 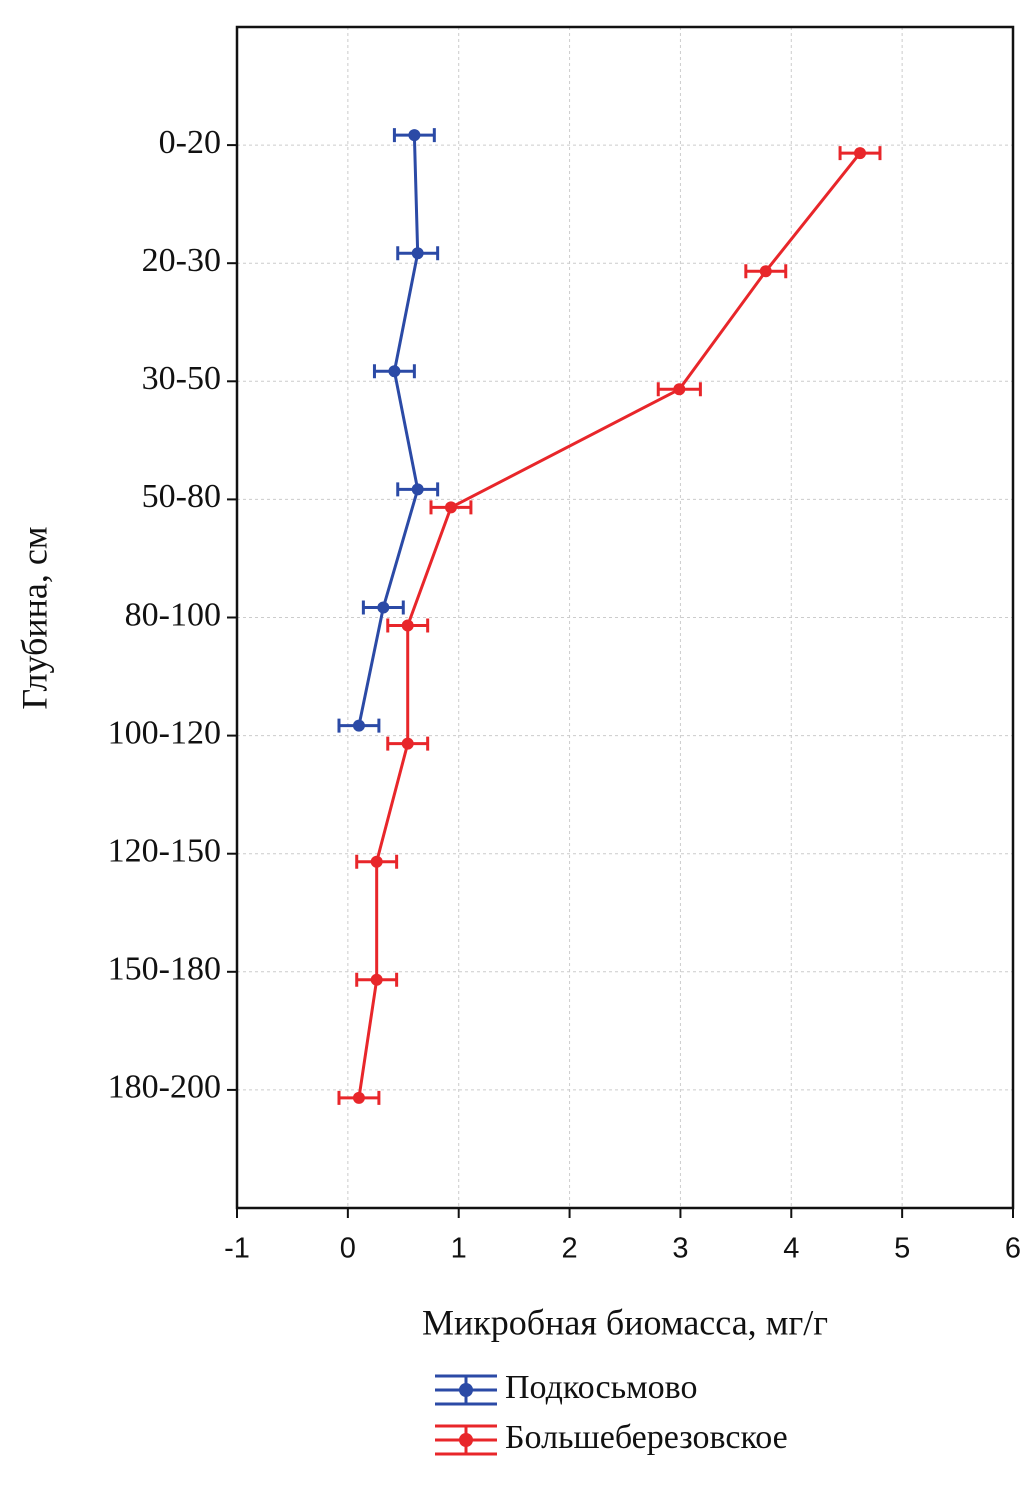 I want to click on x-tick-label: -1, so click(x=237, y=1249).